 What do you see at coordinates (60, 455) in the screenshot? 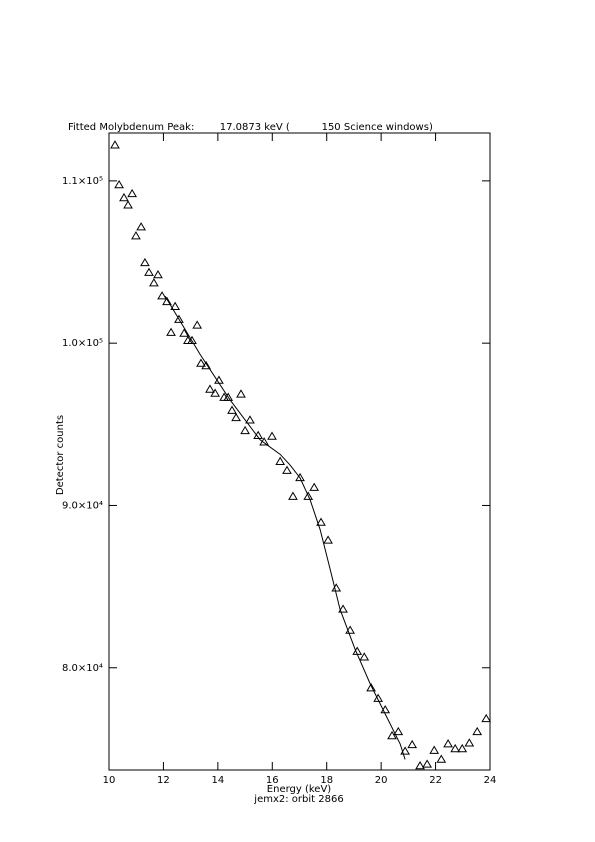
I see `y-axis-label: Detector counts` at bounding box center [60, 455].